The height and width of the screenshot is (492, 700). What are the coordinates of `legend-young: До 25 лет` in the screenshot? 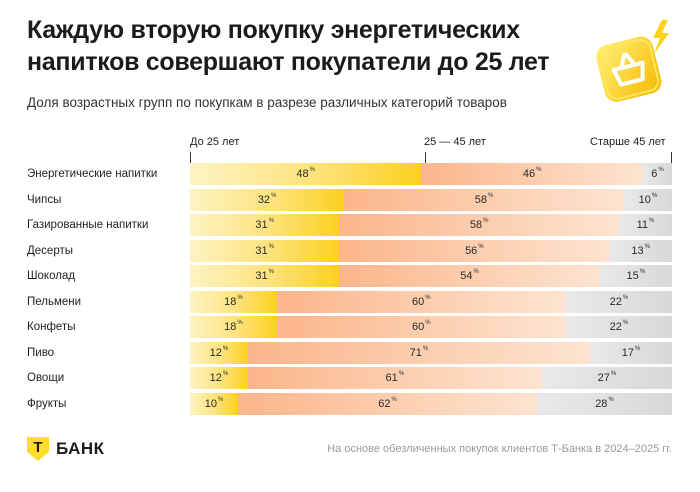 It's located at (215, 142).